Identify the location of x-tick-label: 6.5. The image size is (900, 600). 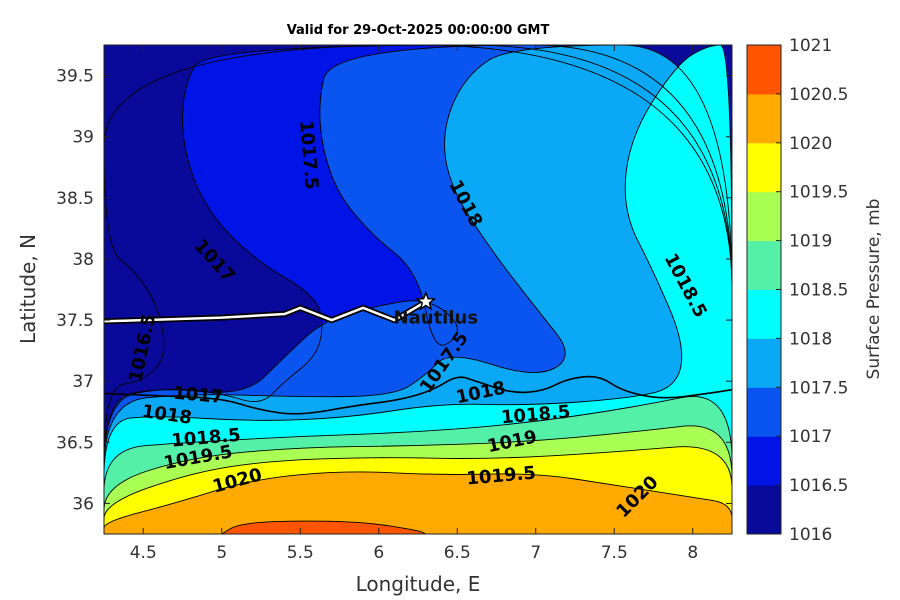
(457, 553).